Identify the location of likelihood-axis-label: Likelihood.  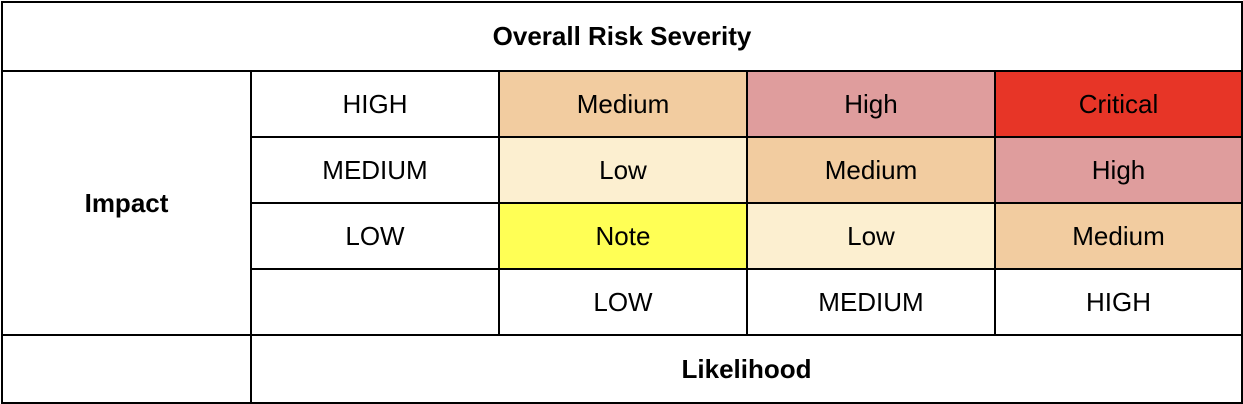
(746, 369).